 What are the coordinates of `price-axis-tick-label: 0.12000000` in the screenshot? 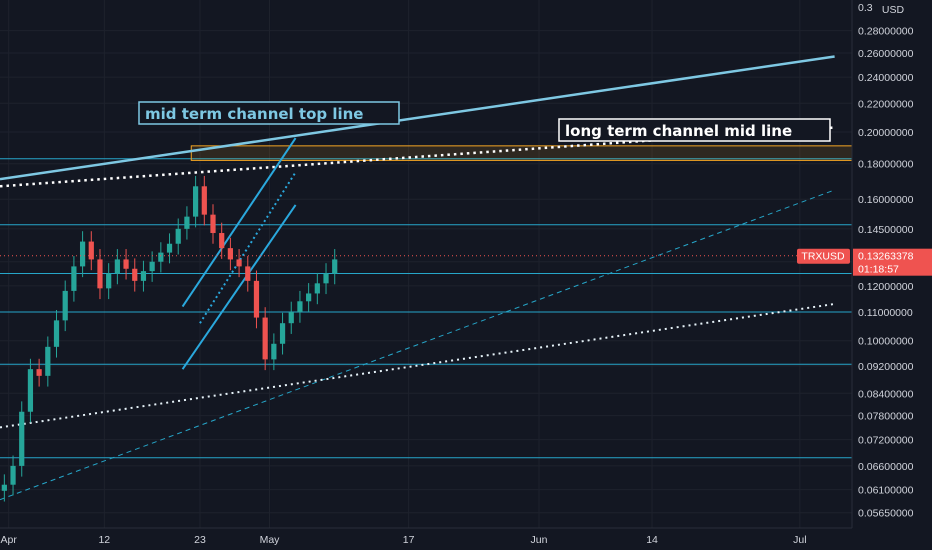 It's located at (886, 287).